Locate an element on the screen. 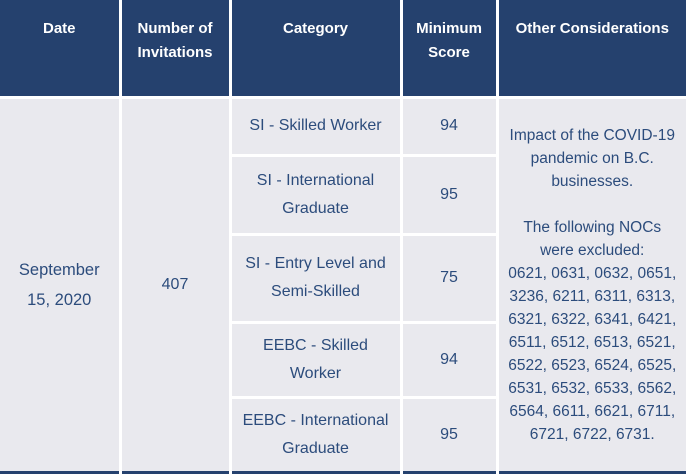  category-cell: SI - Entry Level and Semi-Skilled is located at coordinates (316, 279).